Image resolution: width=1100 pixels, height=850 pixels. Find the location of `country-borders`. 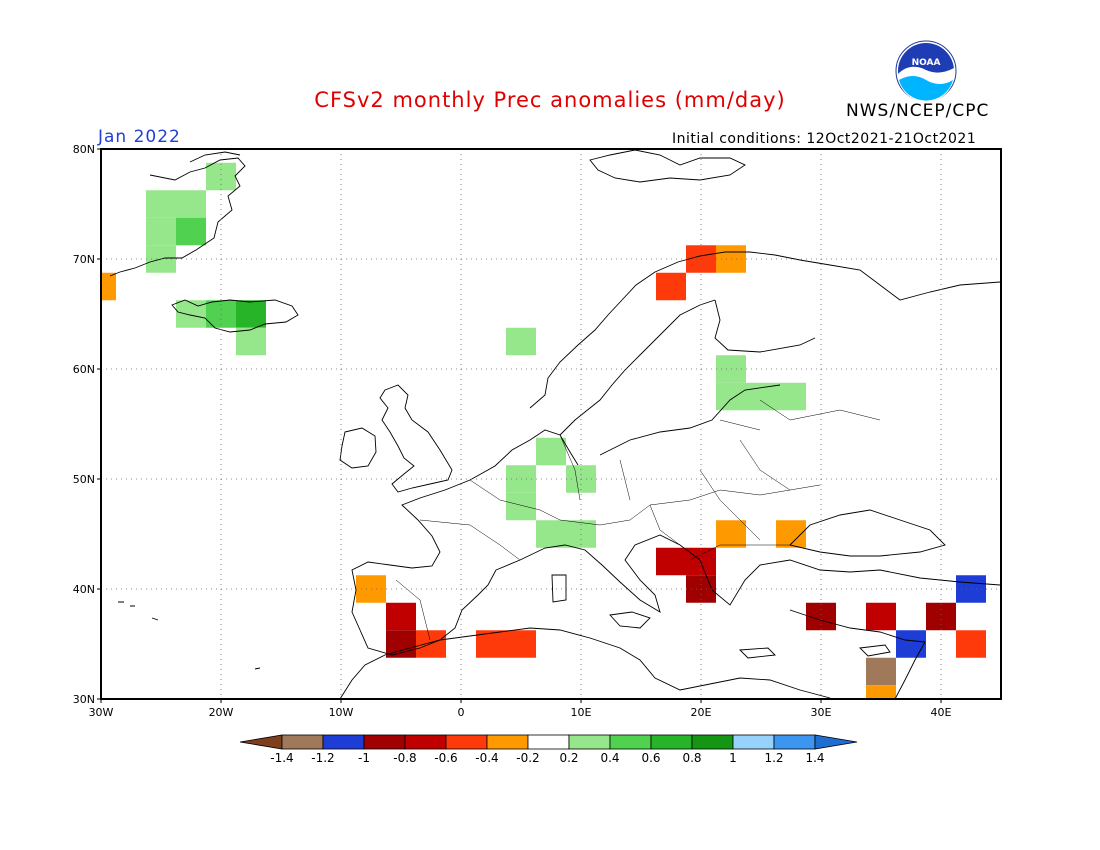

country-borders is located at coordinates (638, 520).